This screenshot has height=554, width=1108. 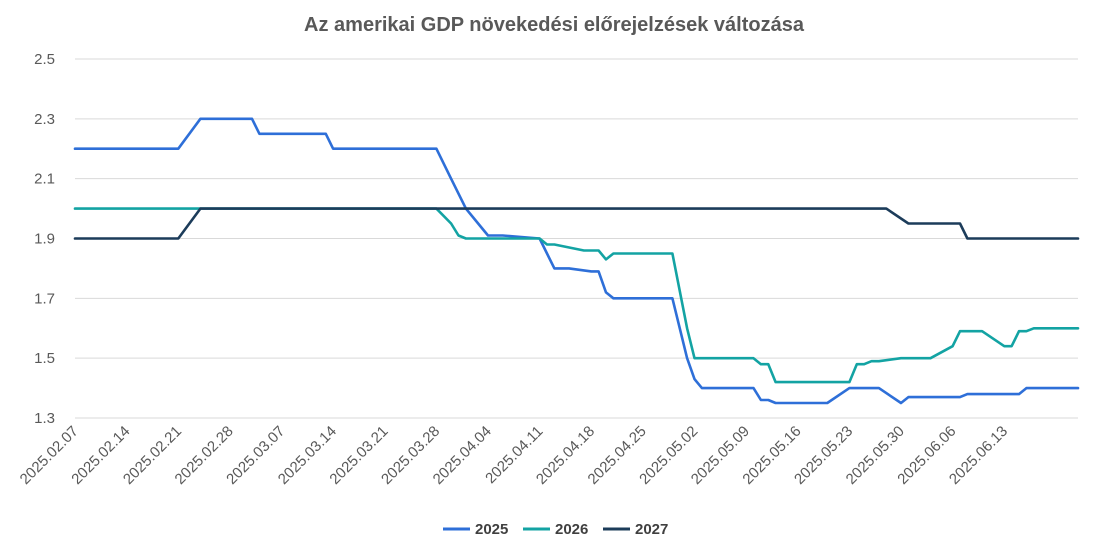 What do you see at coordinates (571, 529) in the screenshot?
I see `legend-label-2026: 2026` at bounding box center [571, 529].